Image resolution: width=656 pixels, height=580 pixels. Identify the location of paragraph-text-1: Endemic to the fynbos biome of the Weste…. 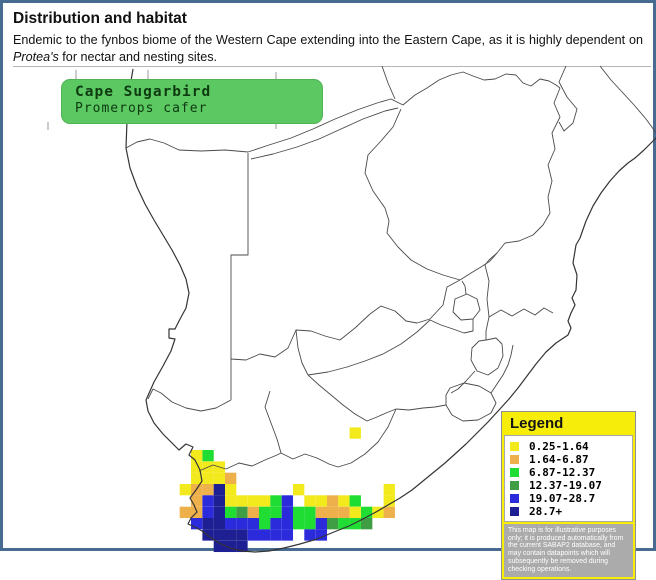
(328, 40).